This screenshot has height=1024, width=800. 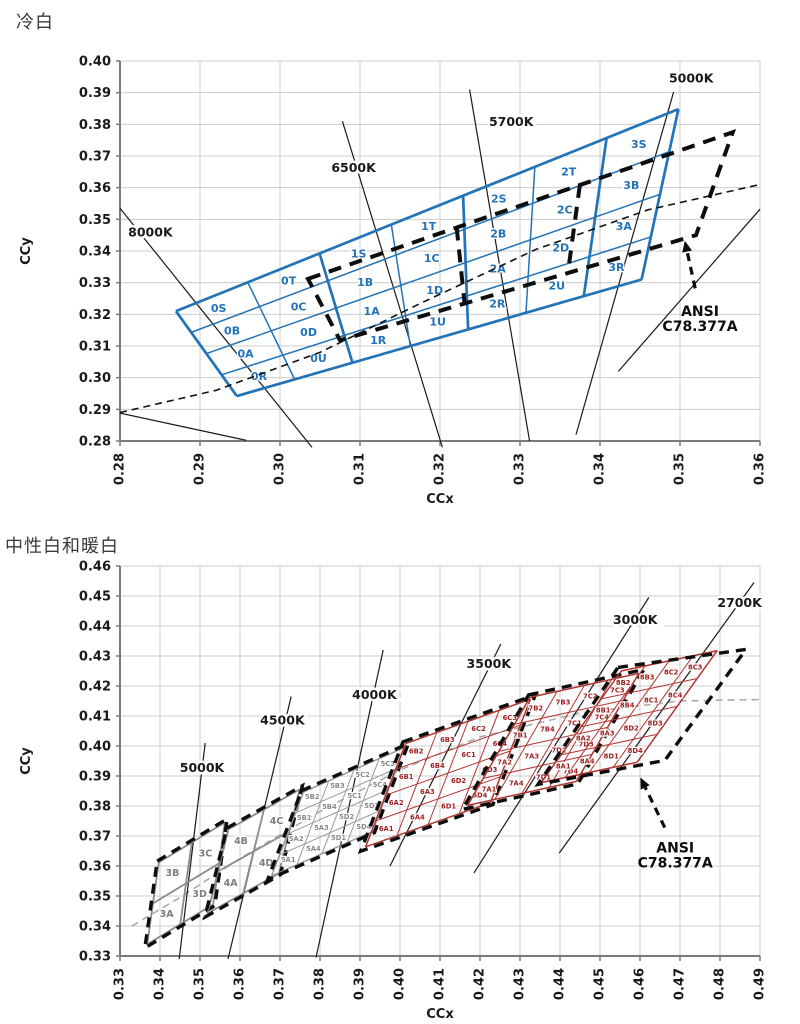 What do you see at coordinates (520, 984) in the screenshot?
I see `x-tick-label: 0.43` at bounding box center [520, 984].